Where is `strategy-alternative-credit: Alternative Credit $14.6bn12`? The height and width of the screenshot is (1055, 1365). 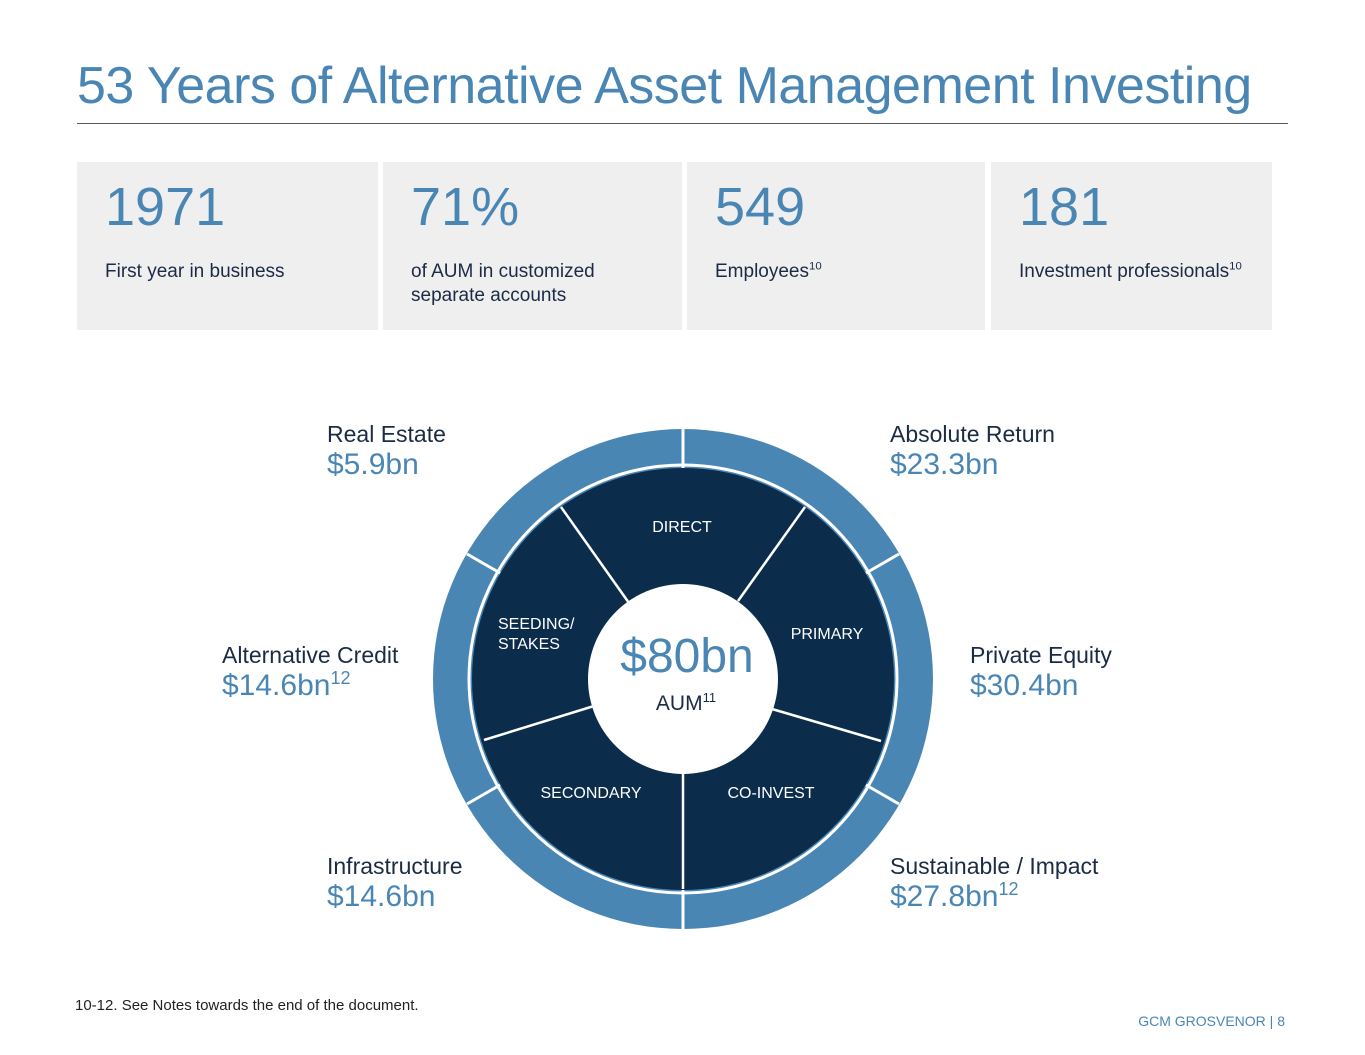
strategy-alternative-credit: Alternative Credit $14.6bn12 is located at coordinates (310, 672).